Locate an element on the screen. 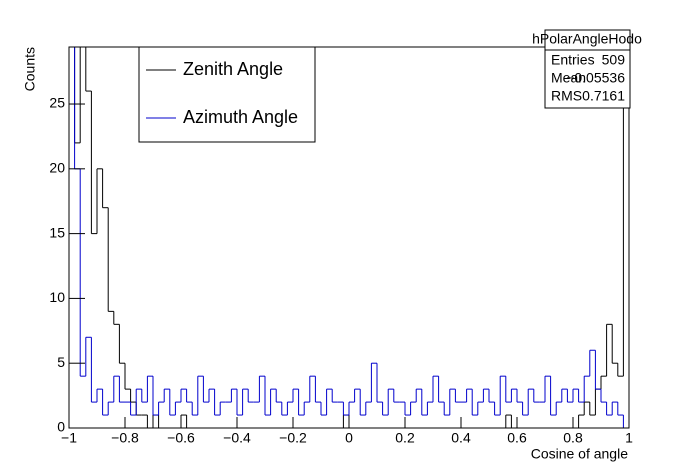 The width and height of the screenshot is (698, 476). x-tick-label: 0.4 is located at coordinates (461, 438).